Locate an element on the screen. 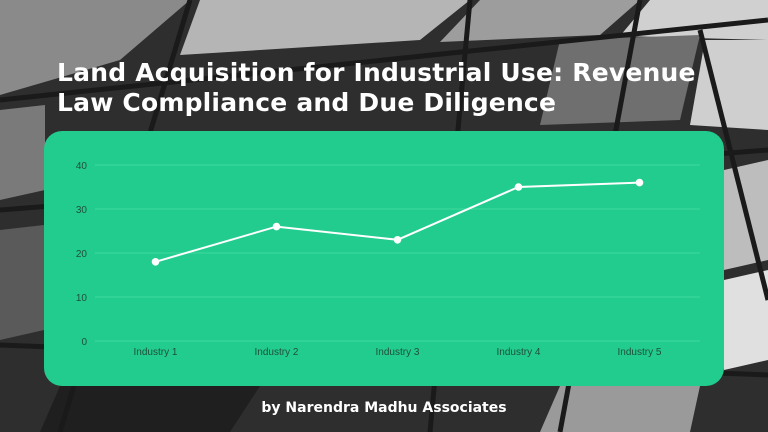 This screenshot has height=432, width=768. x-tick-label: Industry 4 is located at coordinates (519, 352).